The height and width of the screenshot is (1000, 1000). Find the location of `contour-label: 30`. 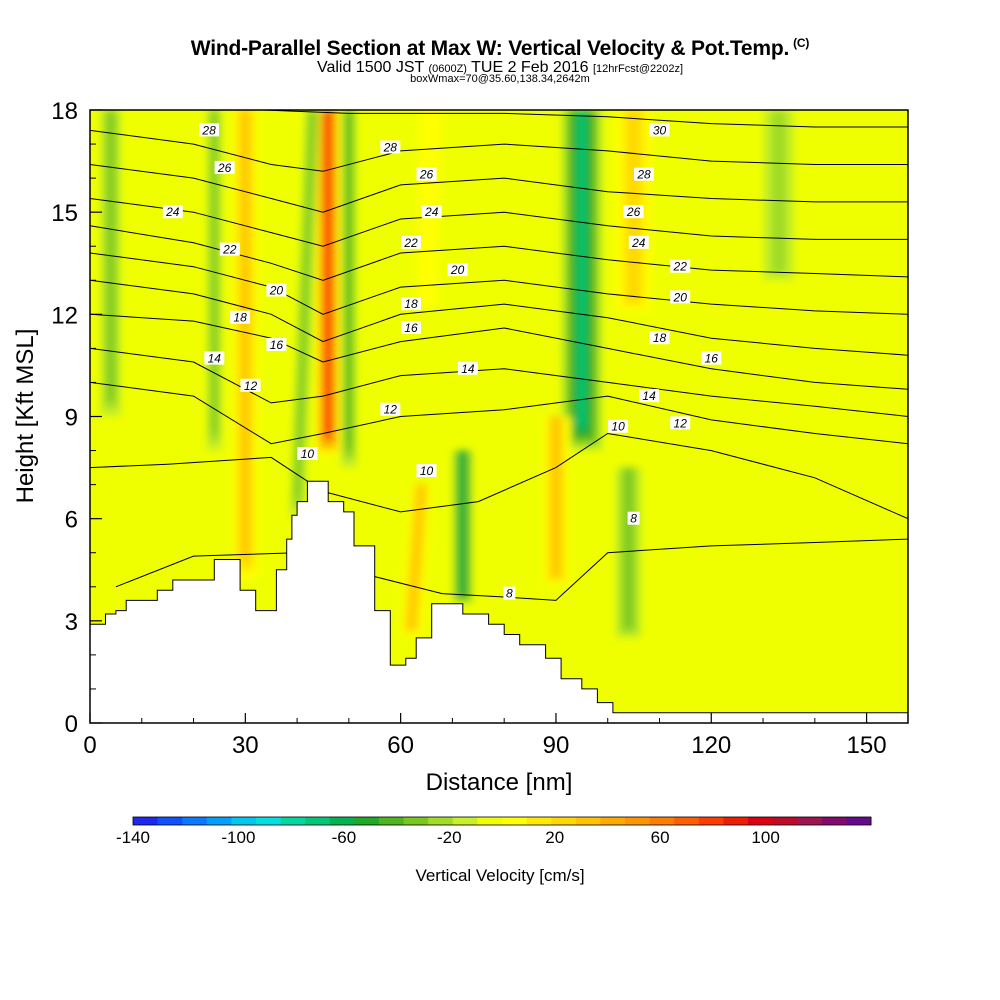

contour-label: 30 is located at coordinates (660, 130).